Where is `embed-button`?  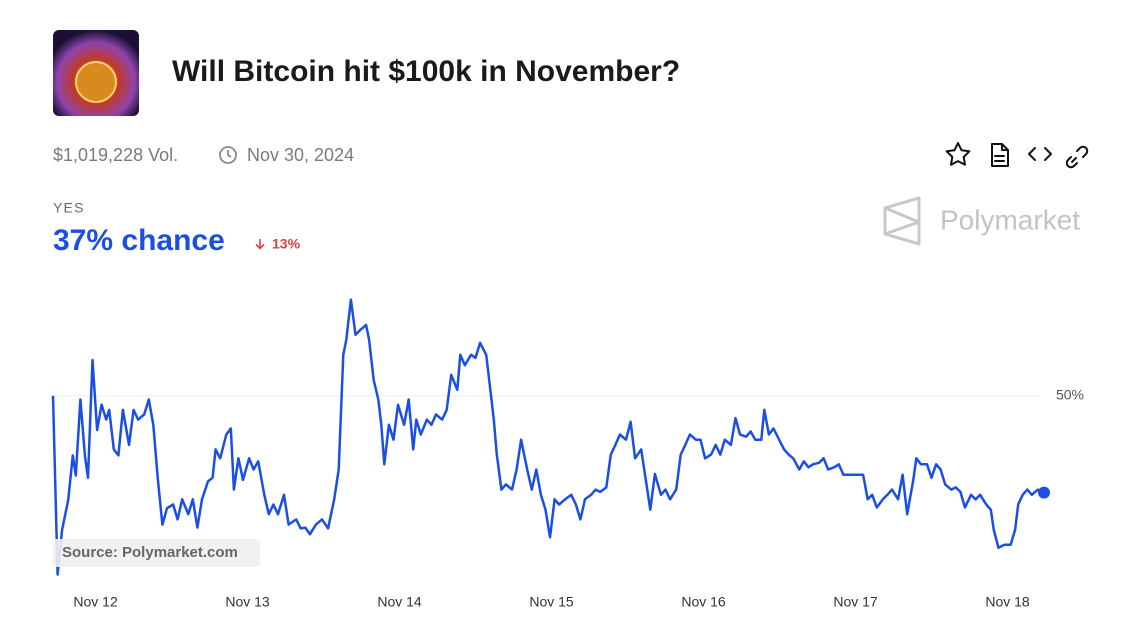
embed-button is located at coordinates (1040, 154).